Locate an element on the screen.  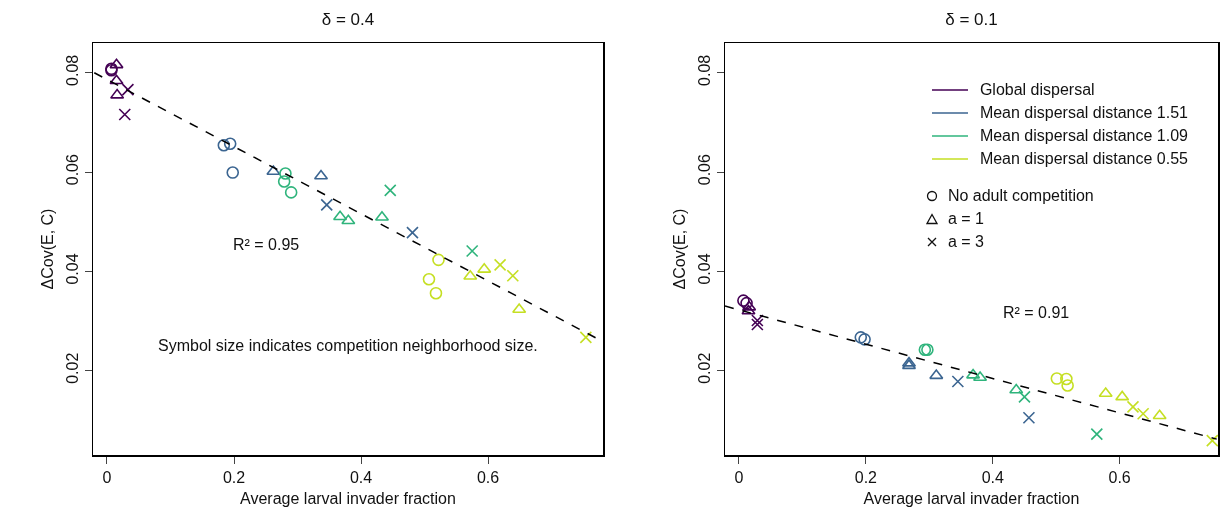
annotation: R² = 0.95 is located at coordinates (266, 244).